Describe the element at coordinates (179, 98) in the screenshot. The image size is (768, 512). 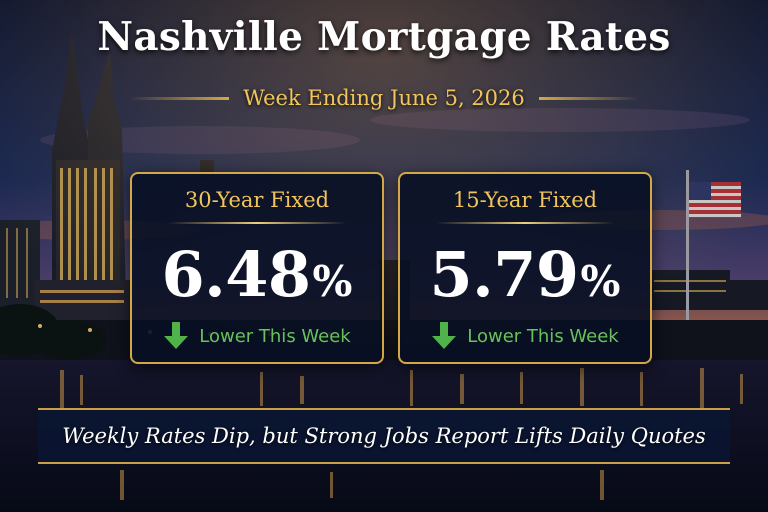
I see `divider-left` at that location.